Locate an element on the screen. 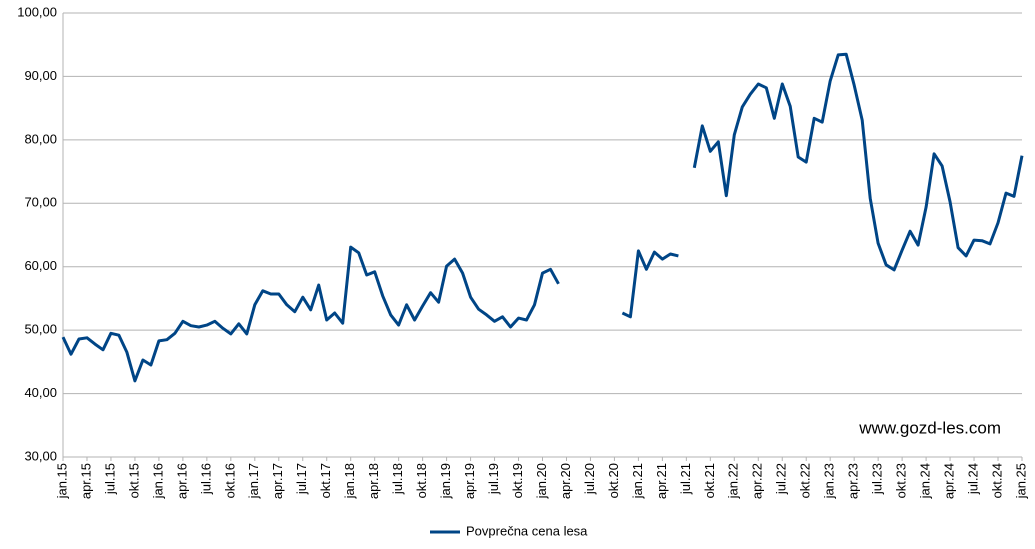  y-tick-label: 40,00 is located at coordinates (40, 392).